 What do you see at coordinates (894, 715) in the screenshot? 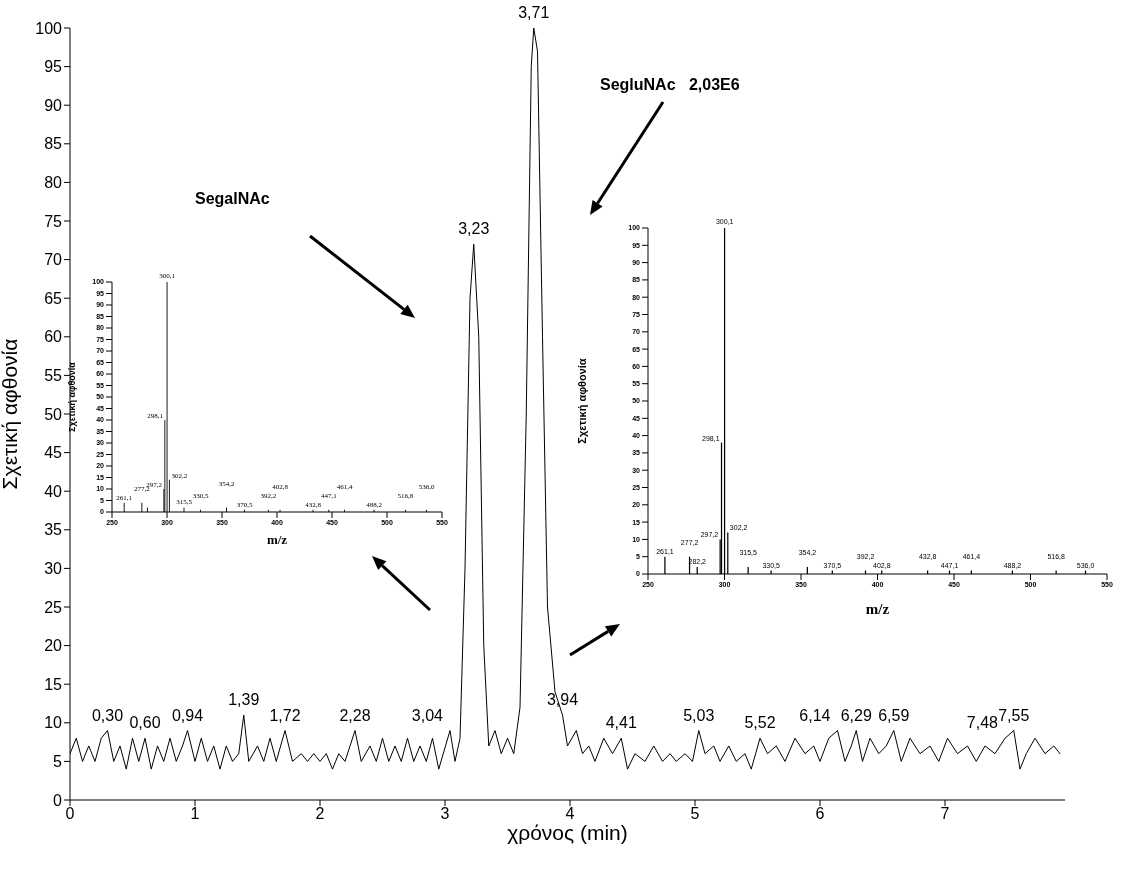
I see `annotation: 6,59` at bounding box center [894, 715].